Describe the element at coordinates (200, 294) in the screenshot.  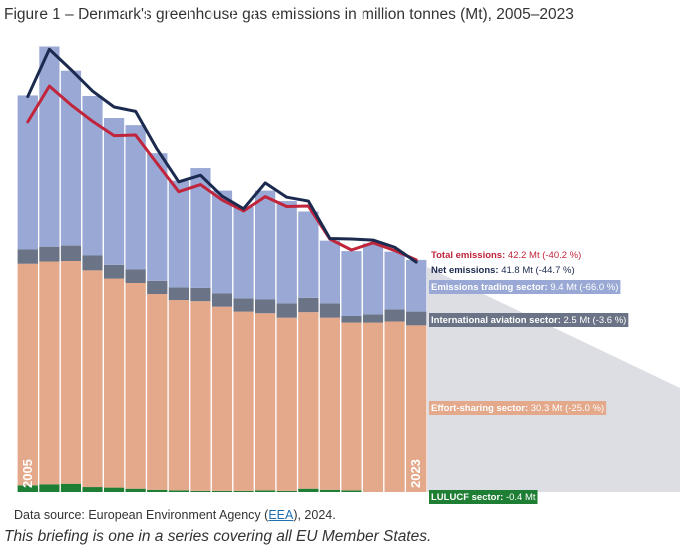
I see `bar-international-aviation-2013` at that location.